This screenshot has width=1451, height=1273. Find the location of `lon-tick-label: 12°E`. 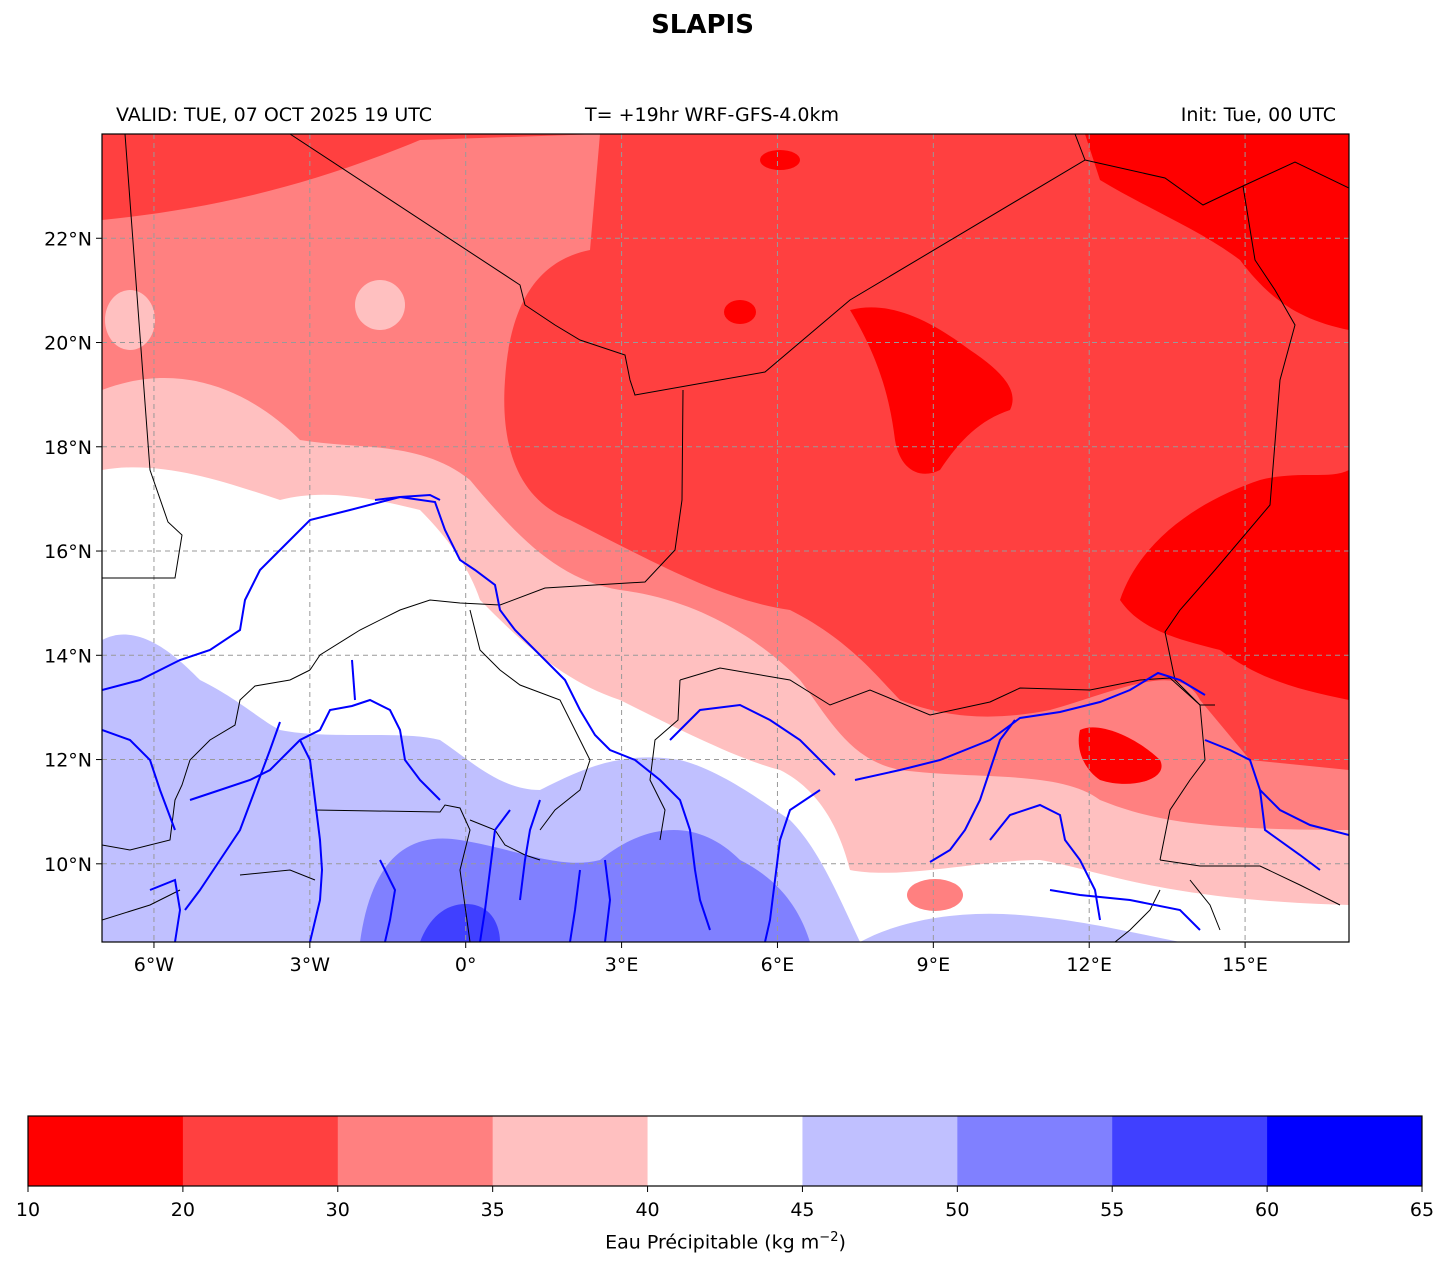

lon-tick-label: 12°E is located at coordinates (1089, 965).